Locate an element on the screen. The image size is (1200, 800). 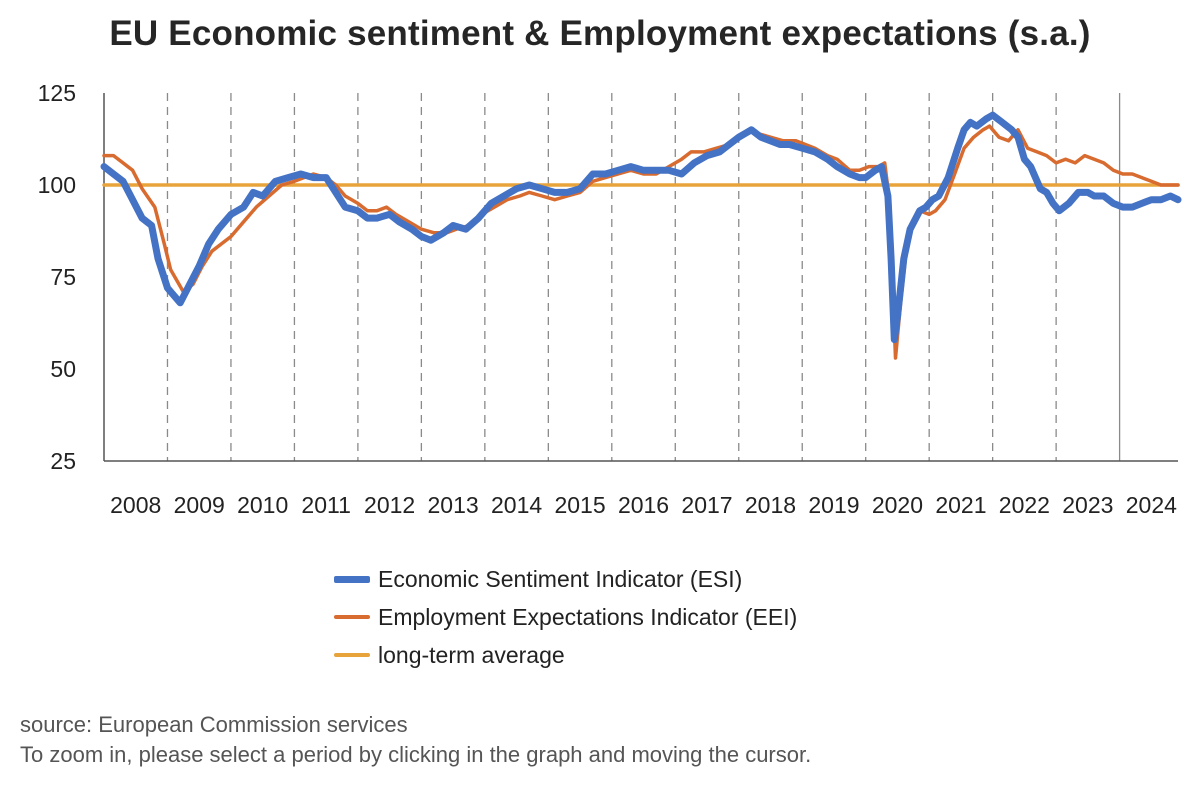
legend-swatch-average is located at coordinates (352, 655).